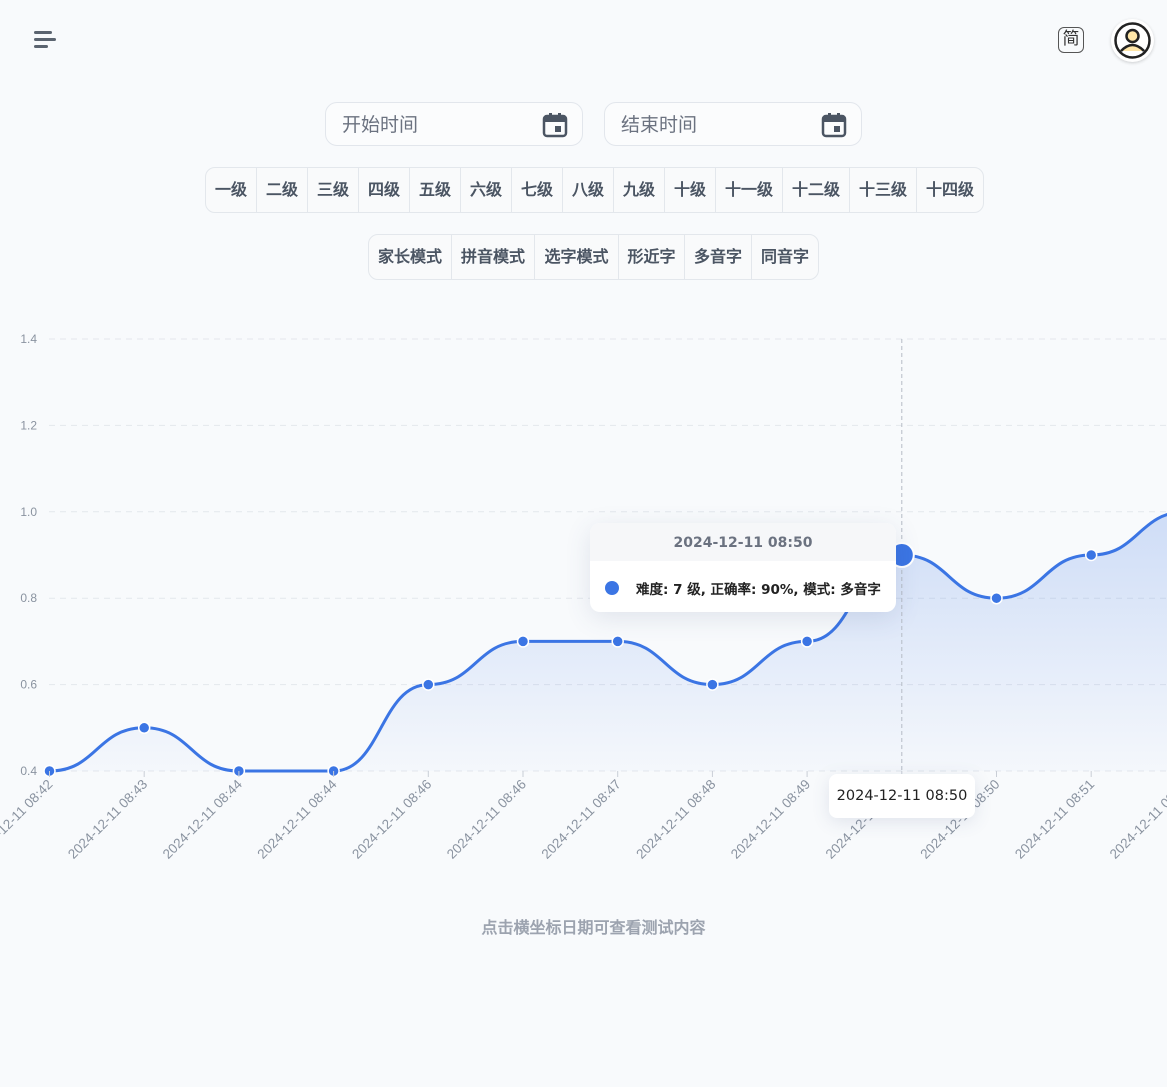  What do you see at coordinates (410, 257) in the screenshot?
I see `mode-button: 家长模式` at bounding box center [410, 257].